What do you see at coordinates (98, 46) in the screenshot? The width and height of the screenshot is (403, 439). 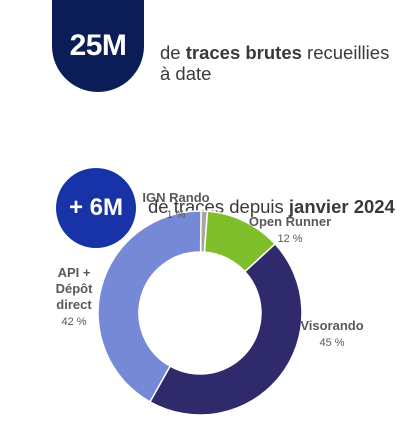 I see `stat-badge: 25M` at bounding box center [98, 46].